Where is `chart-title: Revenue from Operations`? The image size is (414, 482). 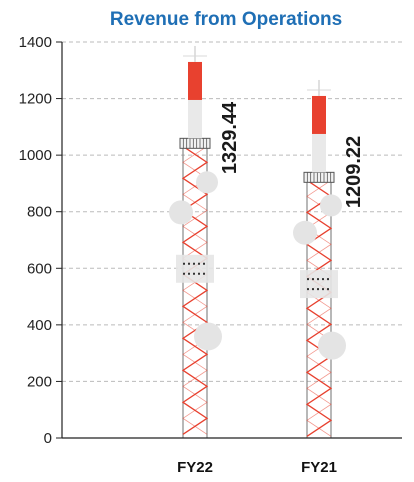
chart-title: Revenue from Operations is located at coordinates (226, 19).